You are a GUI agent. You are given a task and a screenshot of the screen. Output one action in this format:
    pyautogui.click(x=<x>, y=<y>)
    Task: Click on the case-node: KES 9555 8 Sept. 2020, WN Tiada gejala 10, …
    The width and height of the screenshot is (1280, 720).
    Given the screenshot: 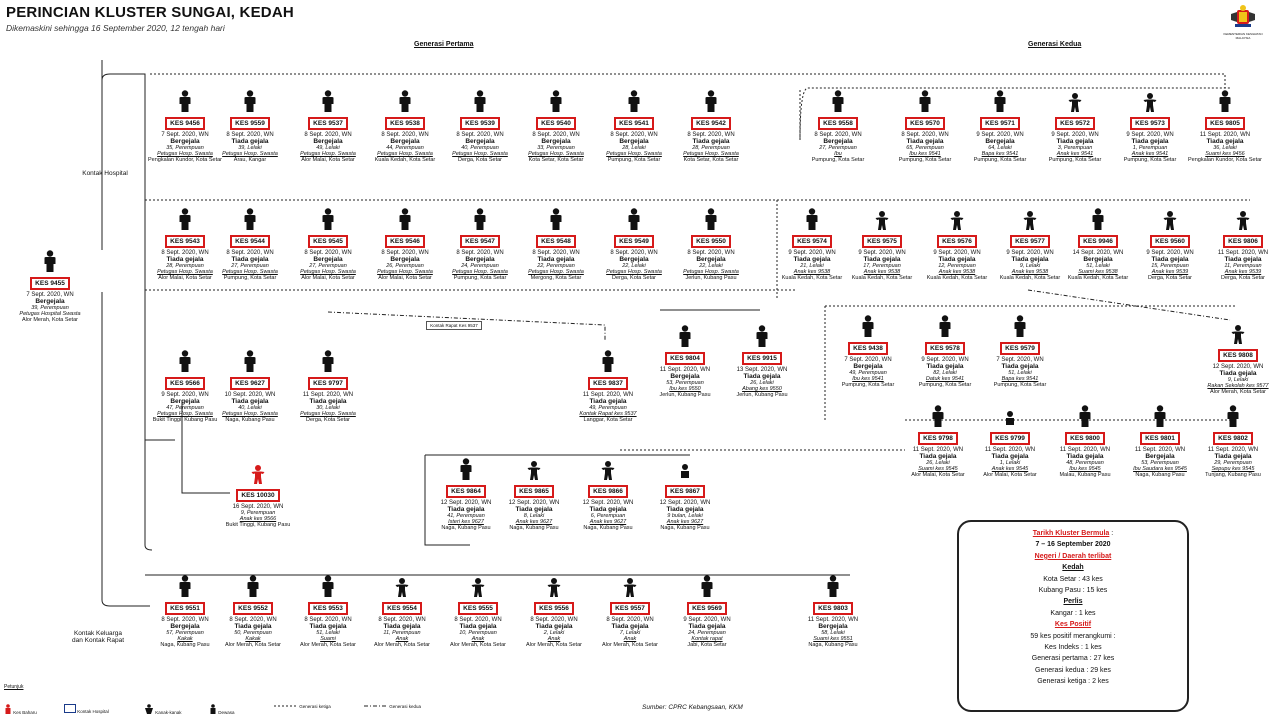 What is the action you would take?
    pyautogui.click(x=478, y=612)
    